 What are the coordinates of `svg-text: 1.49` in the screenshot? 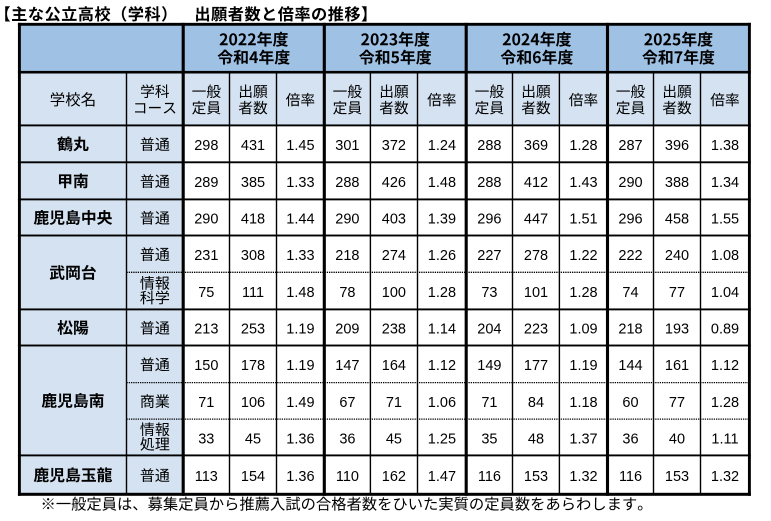 It's located at (300, 403).